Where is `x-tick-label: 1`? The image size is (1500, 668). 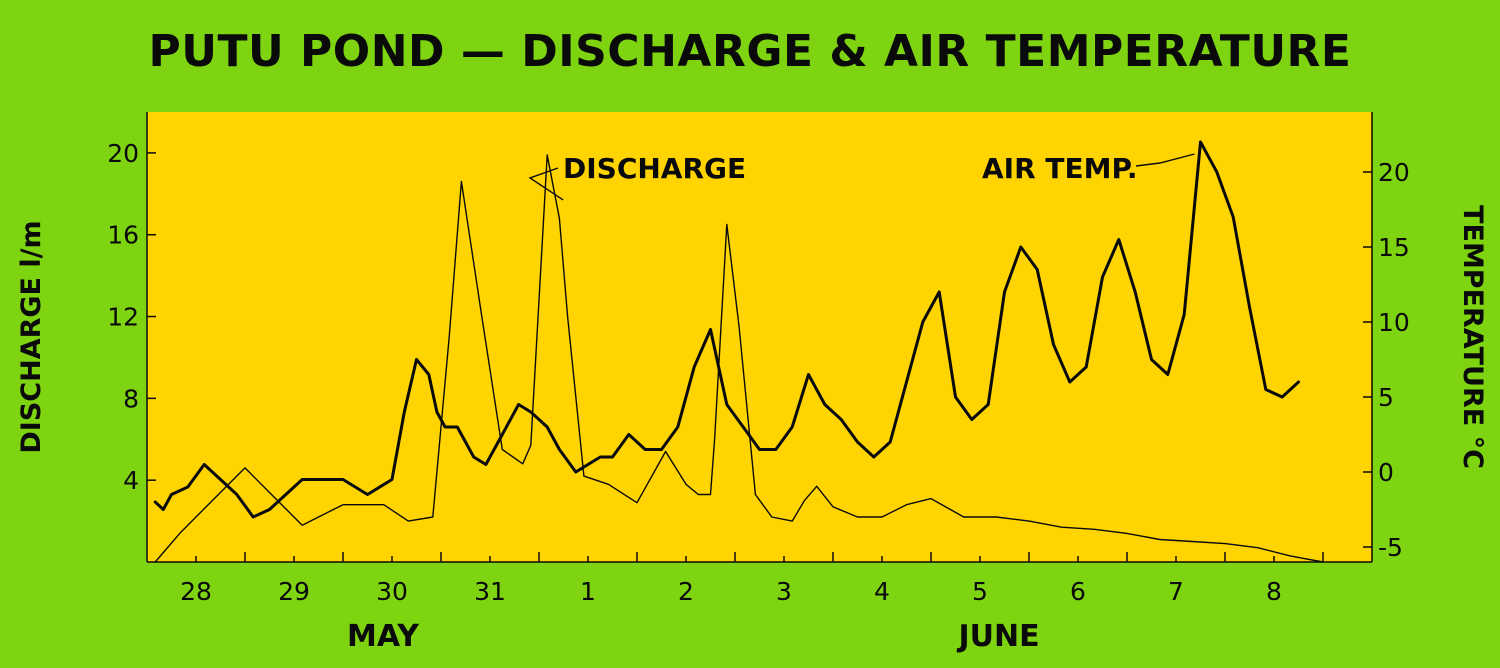
x-tick-label: 1 is located at coordinates (588, 591).